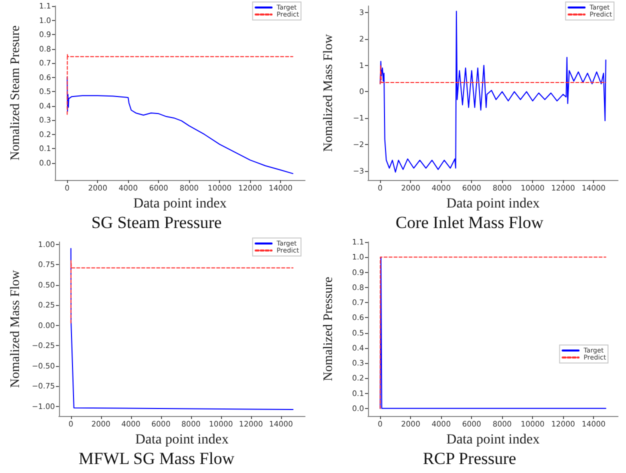  What do you see at coordinates (327, 329) in the screenshot?
I see `y-axis-title: Nomalized Pressure` at bounding box center [327, 329].